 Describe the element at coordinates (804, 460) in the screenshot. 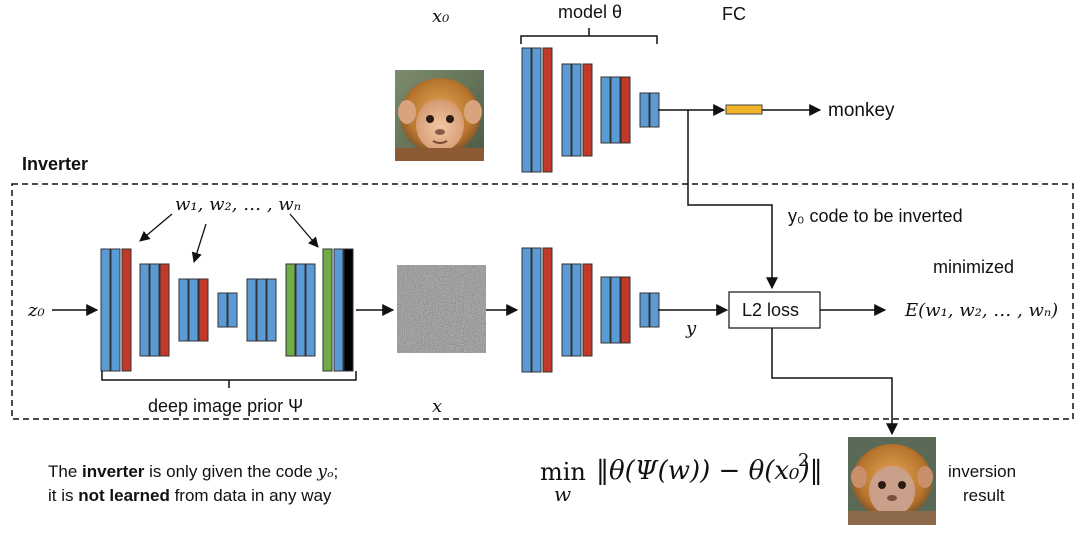

I see `formula-power: 2` at that location.